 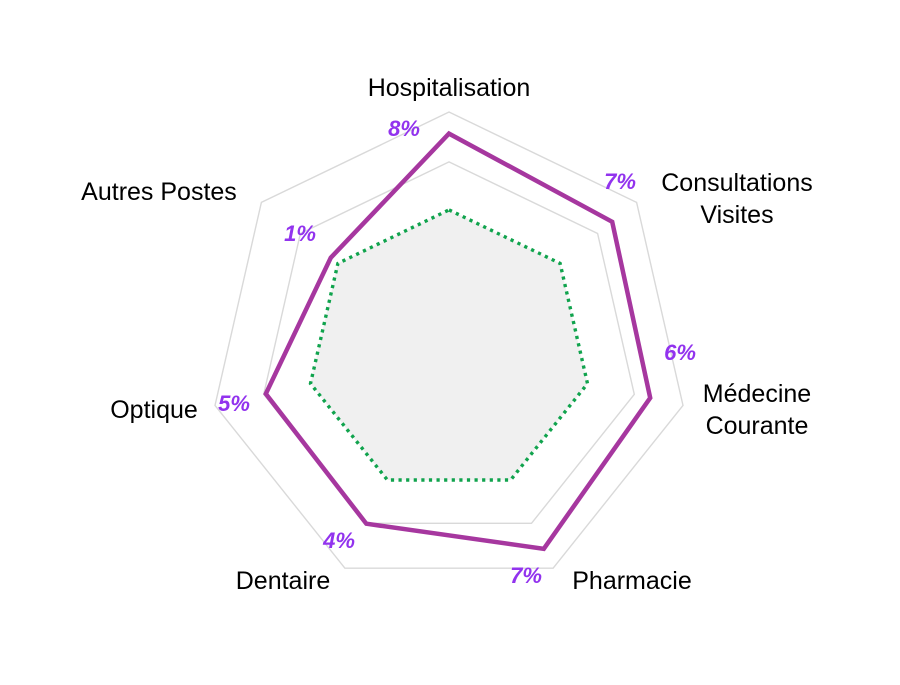 I want to click on value-label-hospitalisation: 8%, so click(x=404, y=128).